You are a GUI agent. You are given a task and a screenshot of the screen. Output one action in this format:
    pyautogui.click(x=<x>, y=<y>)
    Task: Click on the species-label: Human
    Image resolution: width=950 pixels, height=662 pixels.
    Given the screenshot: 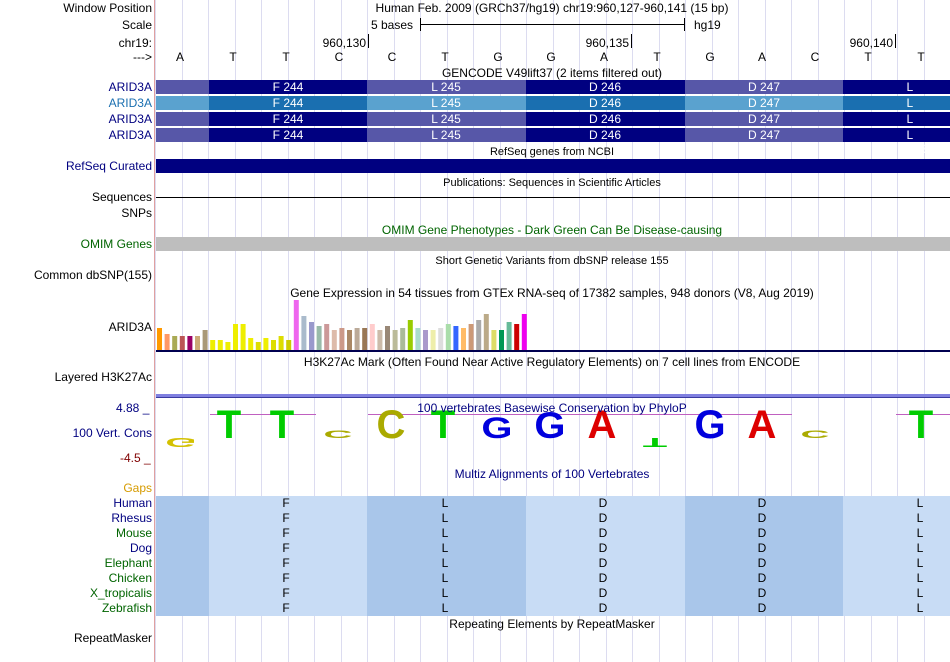 What is the action you would take?
    pyautogui.click(x=132, y=503)
    